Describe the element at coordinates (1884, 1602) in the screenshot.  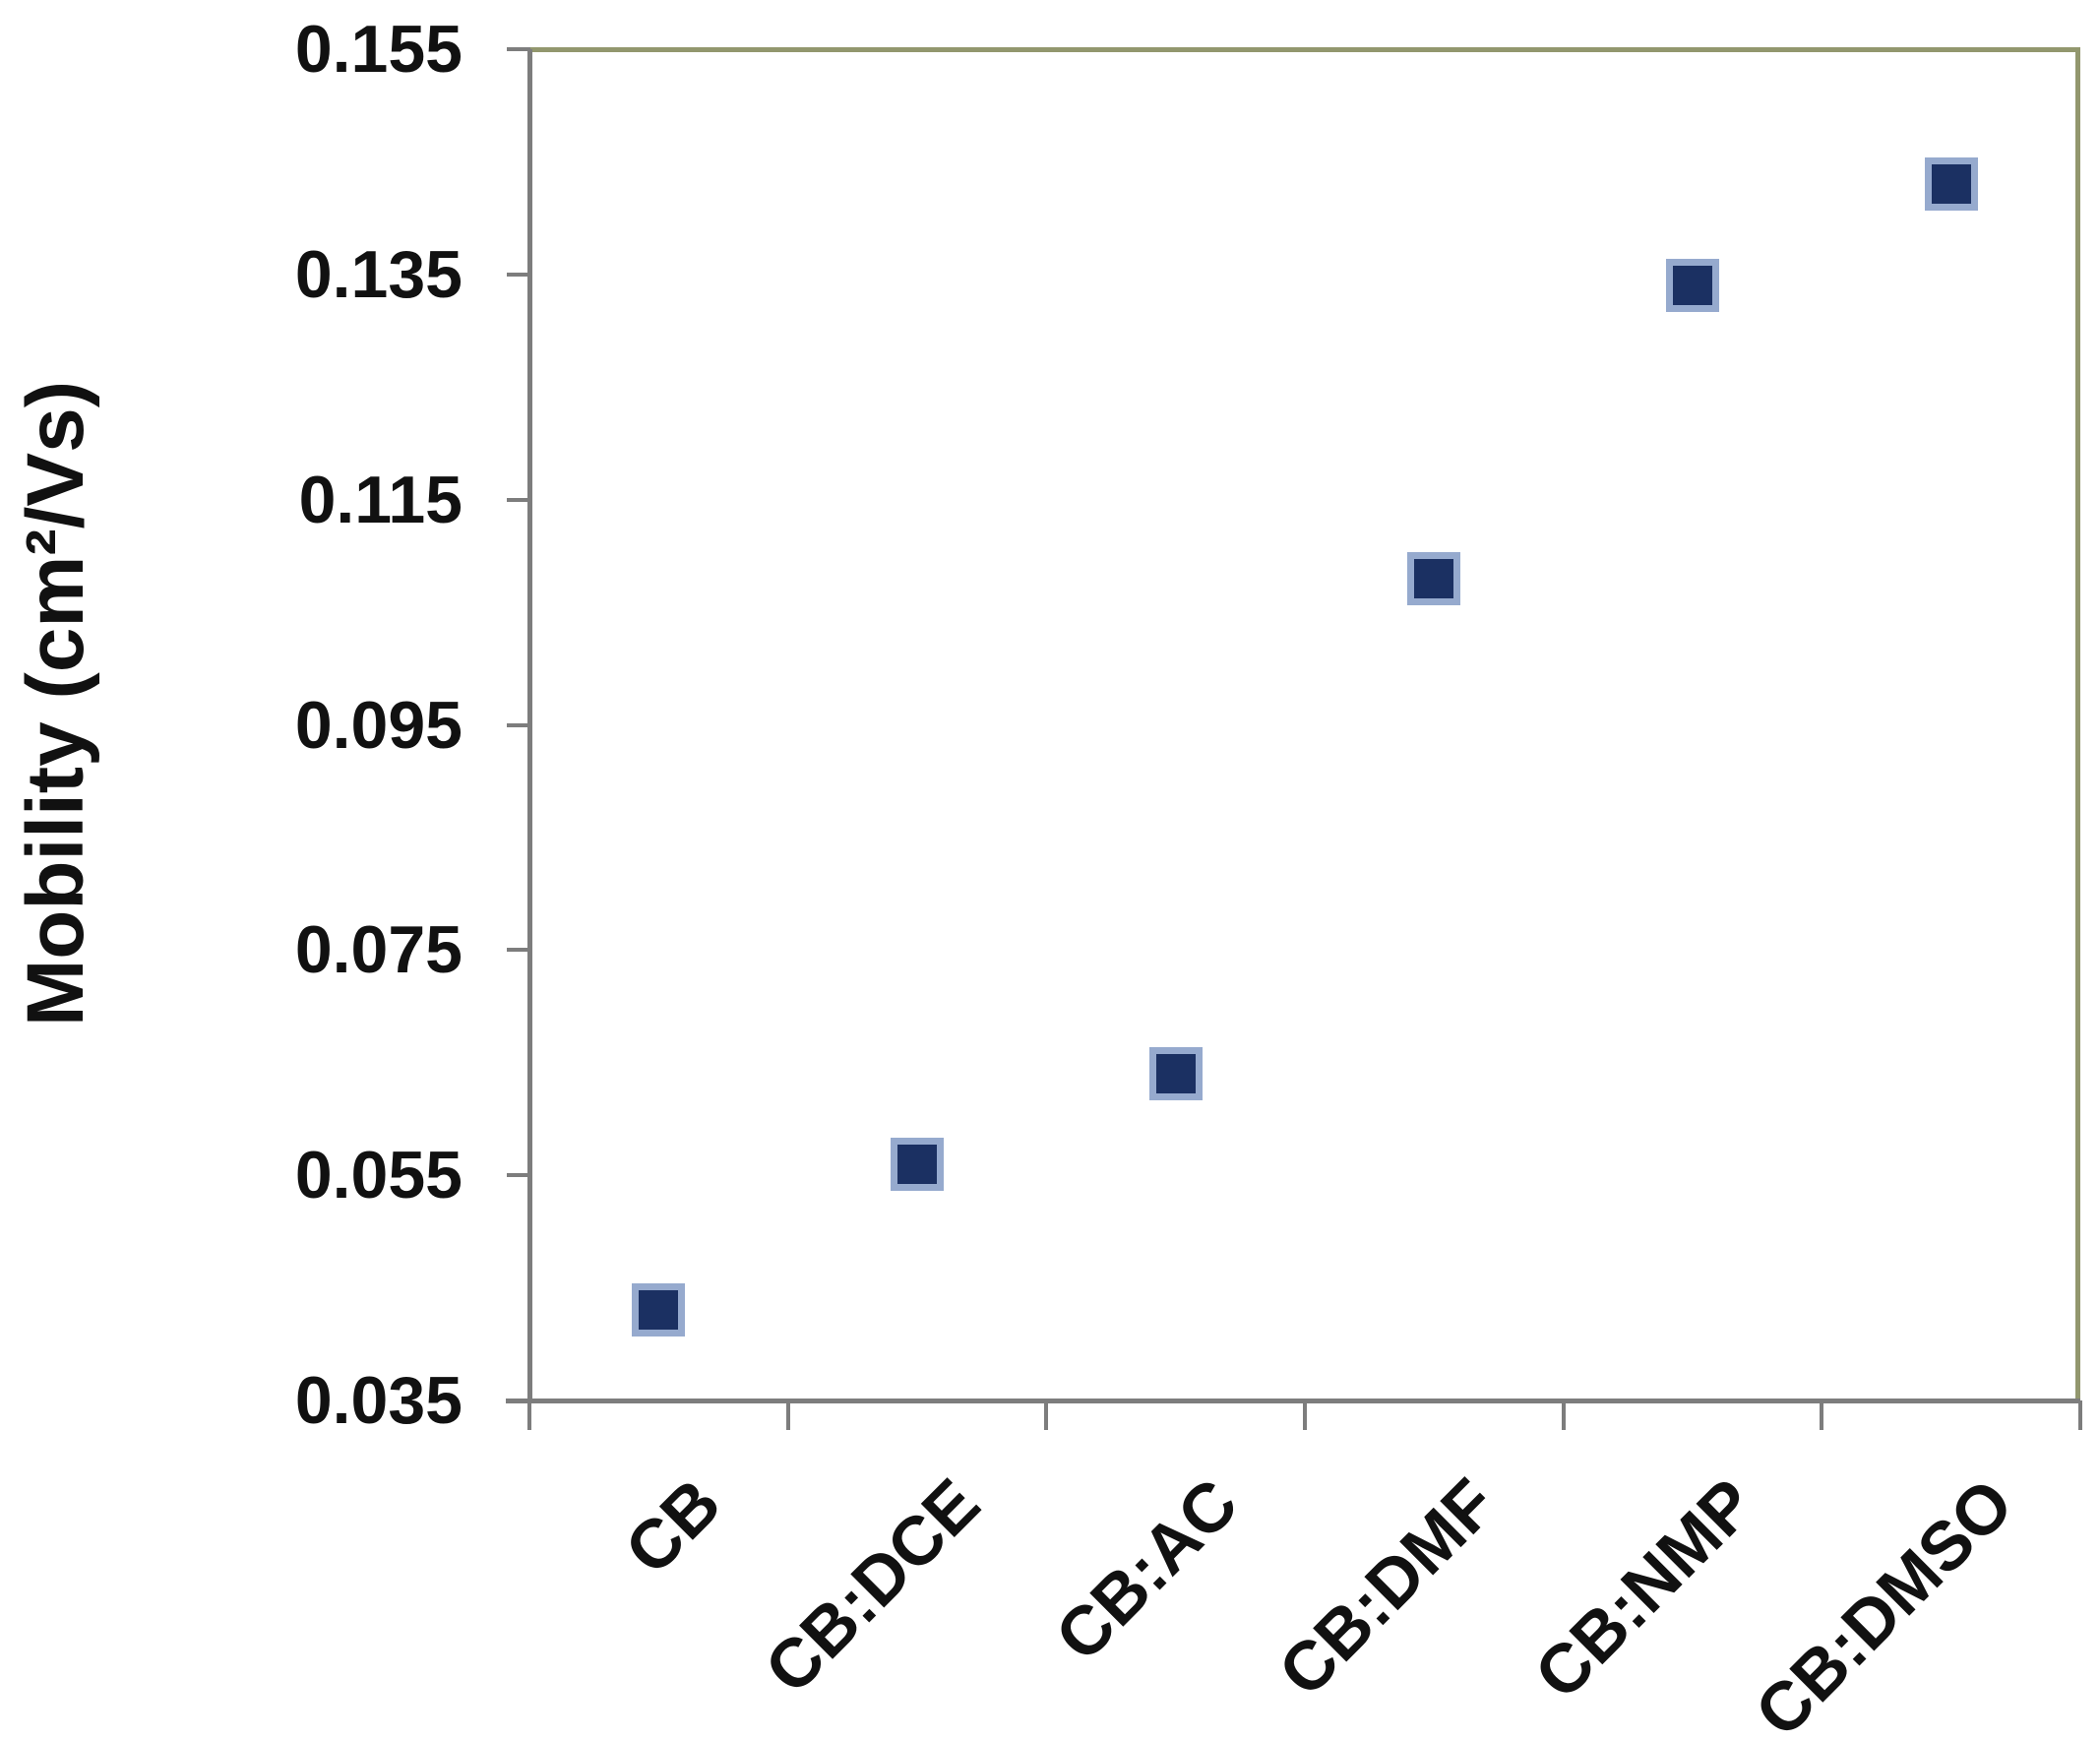
I see `x-axis-category-label: CB:DMSO` at that location.